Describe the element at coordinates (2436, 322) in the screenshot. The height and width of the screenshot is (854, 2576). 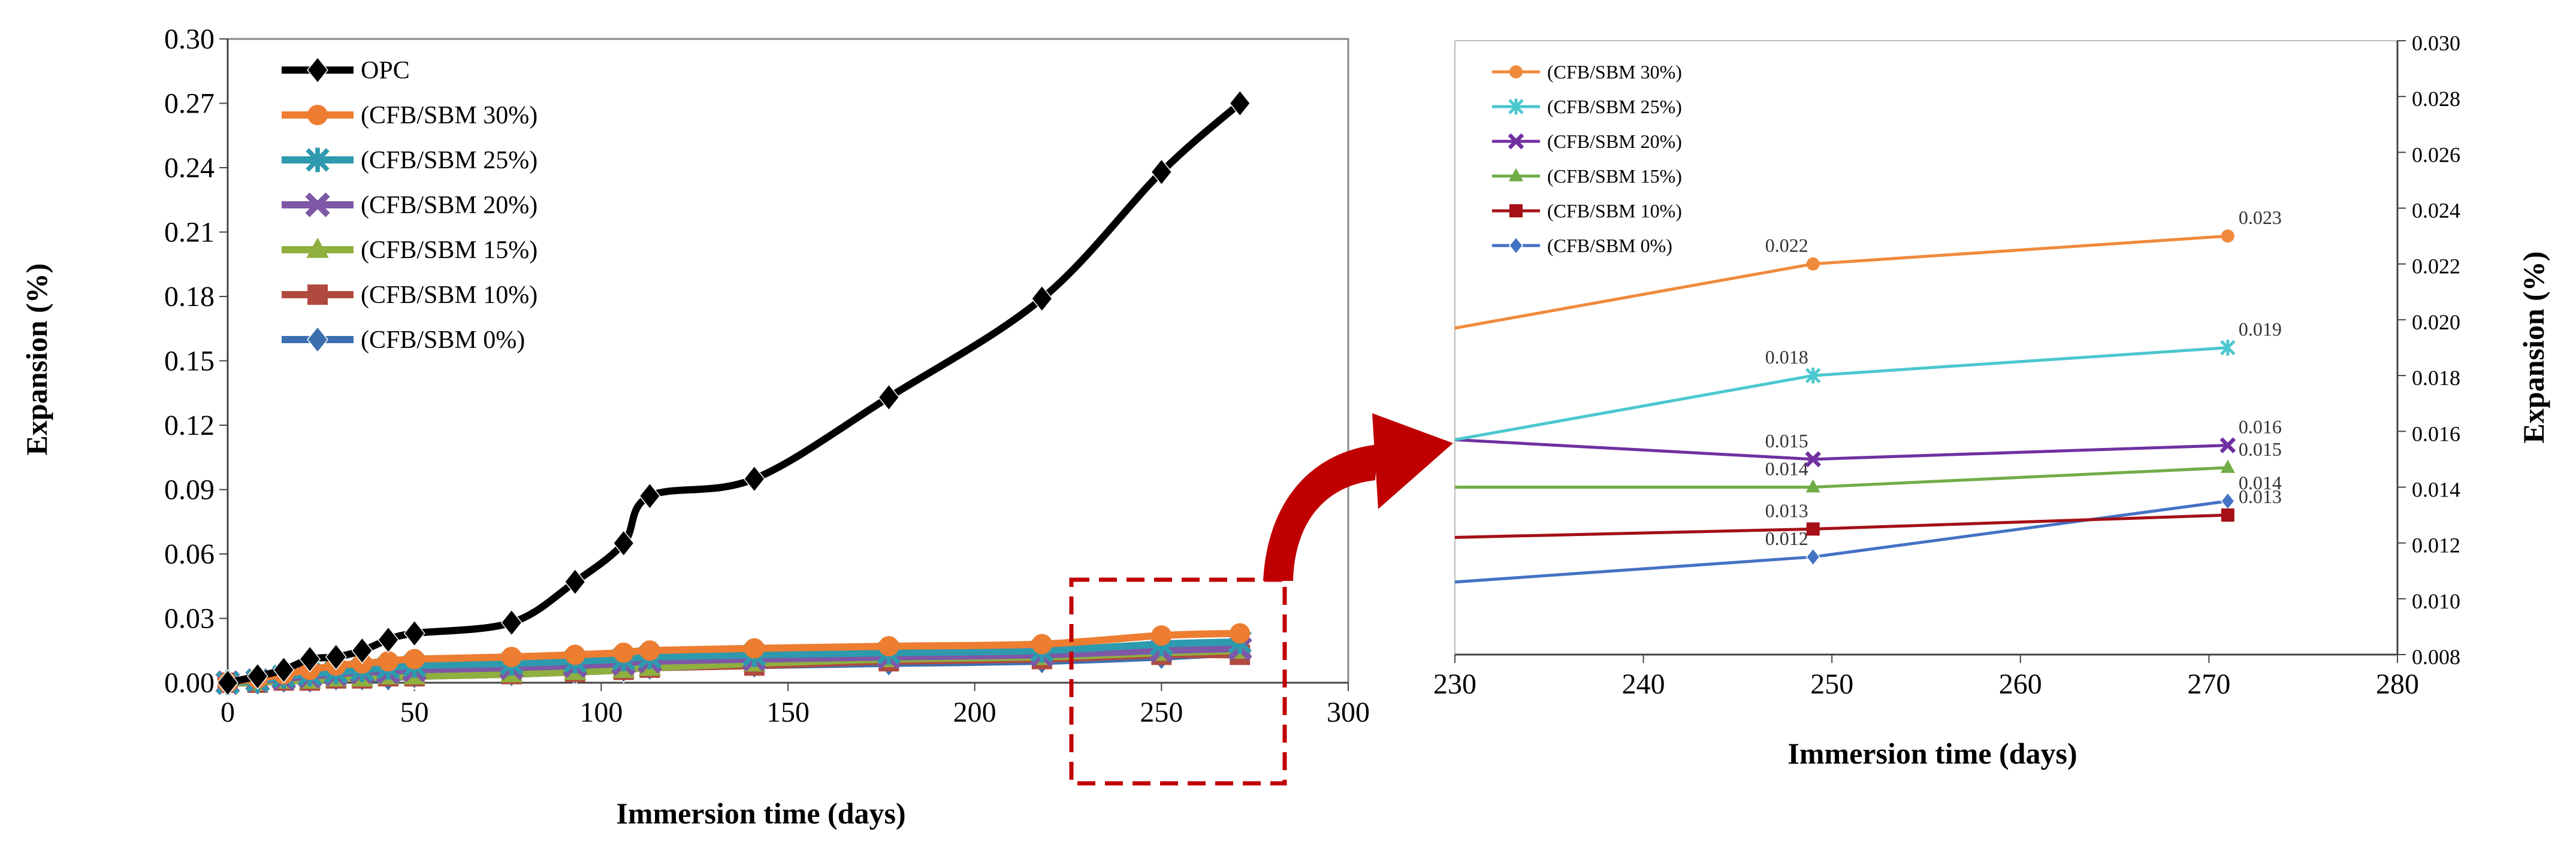
I see `right-y-tick-label: 0.020` at that location.